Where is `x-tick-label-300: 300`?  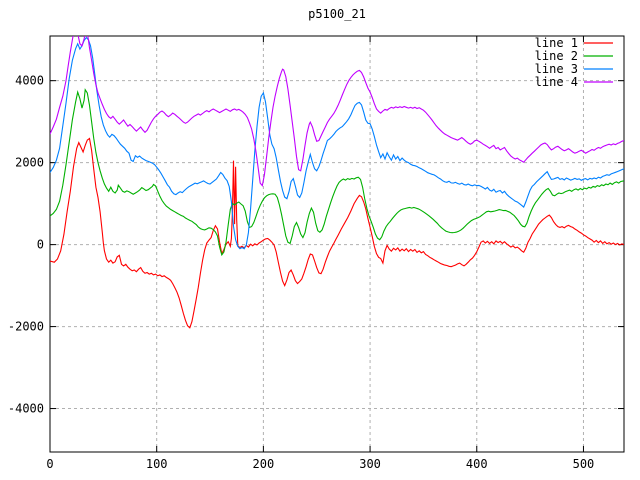 x-tick-label-300: 300 is located at coordinates (370, 464).